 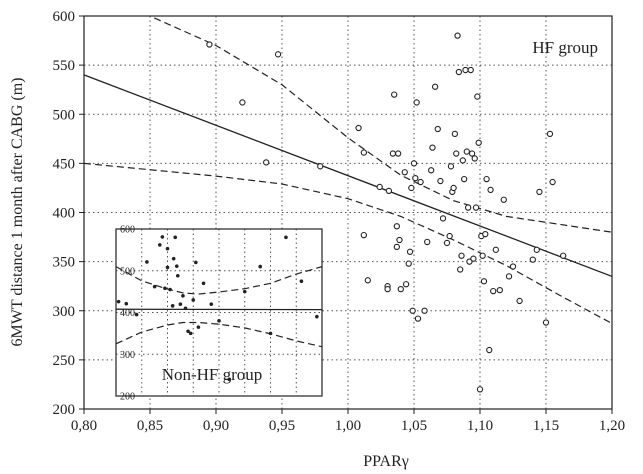 I want to click on y-tick-label: 600, so click(x=64, y=17).